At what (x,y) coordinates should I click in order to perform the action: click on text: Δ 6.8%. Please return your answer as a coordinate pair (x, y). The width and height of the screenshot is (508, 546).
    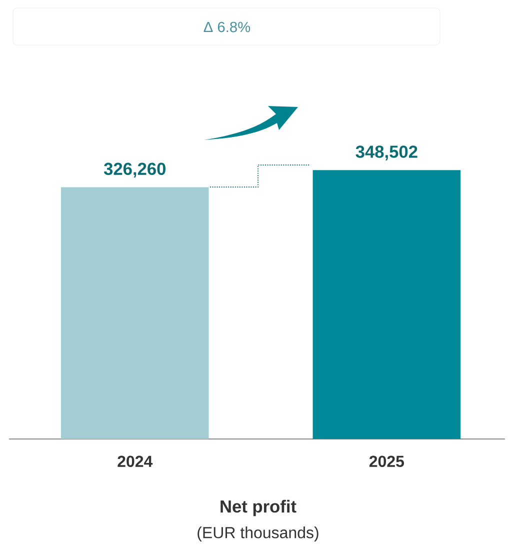
    Looking at the image, I should click on (227, 27).